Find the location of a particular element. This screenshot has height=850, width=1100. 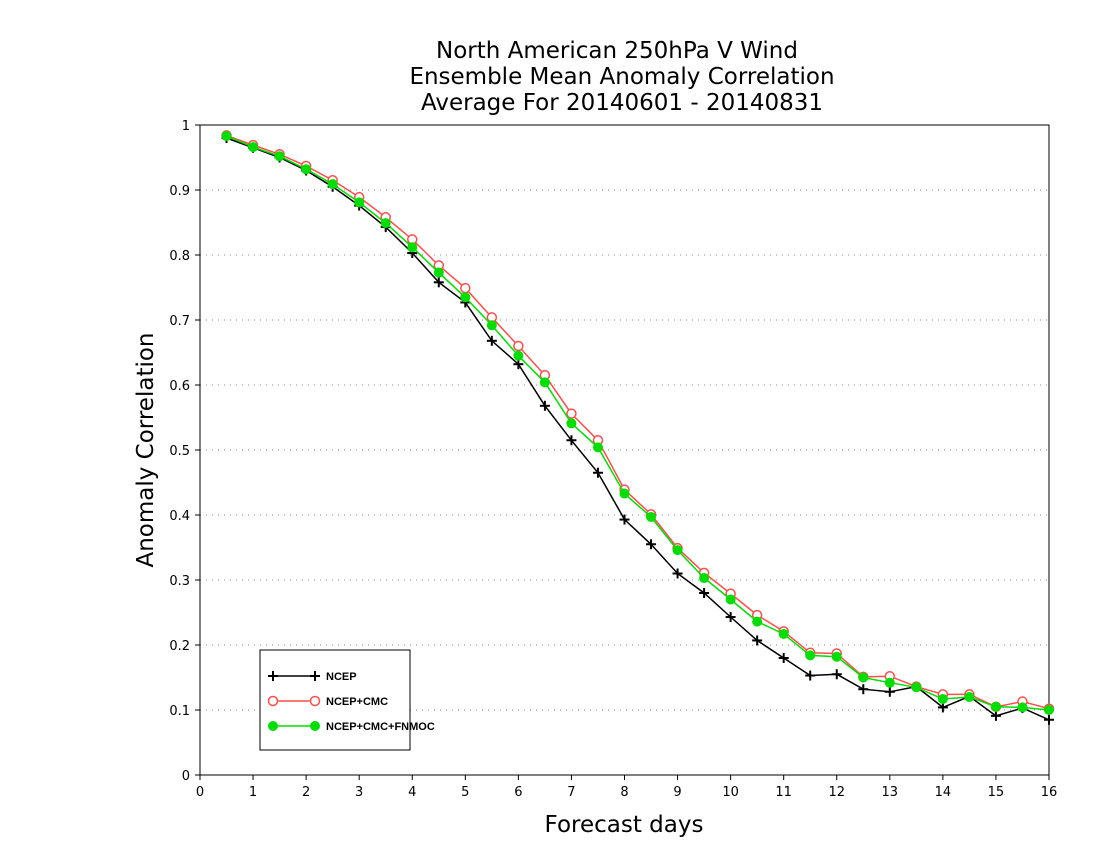

y-tick-label: 0.7 is located at coordinates (179, 321).